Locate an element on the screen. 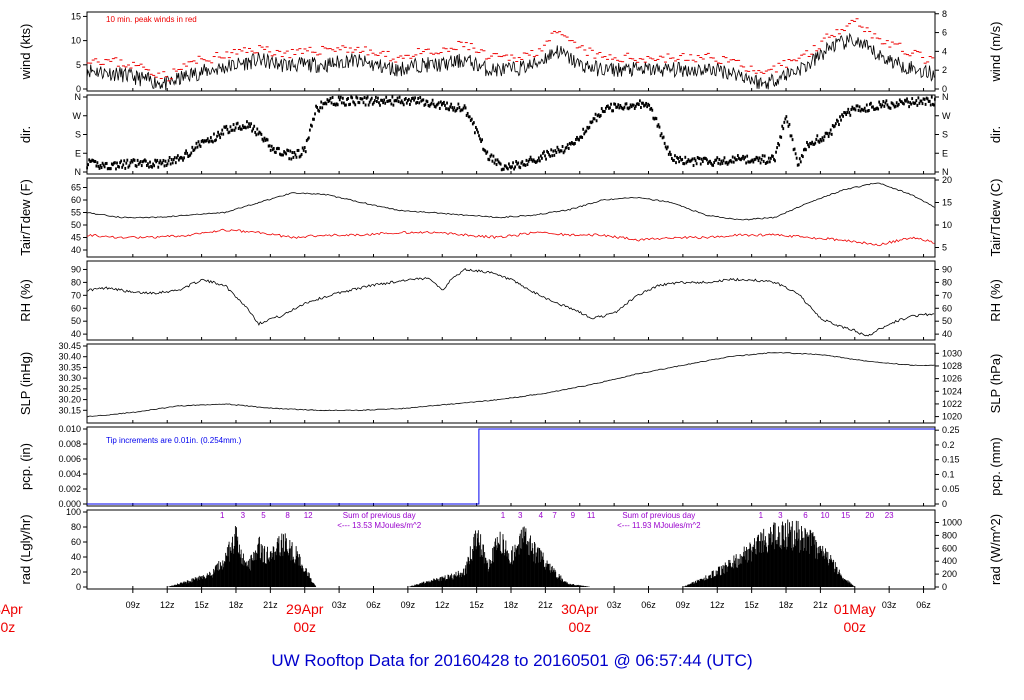 The width and height of the screenshot is (1024, 700). y-tick-label-right: 0.2 is located at coordinates (948, 445).